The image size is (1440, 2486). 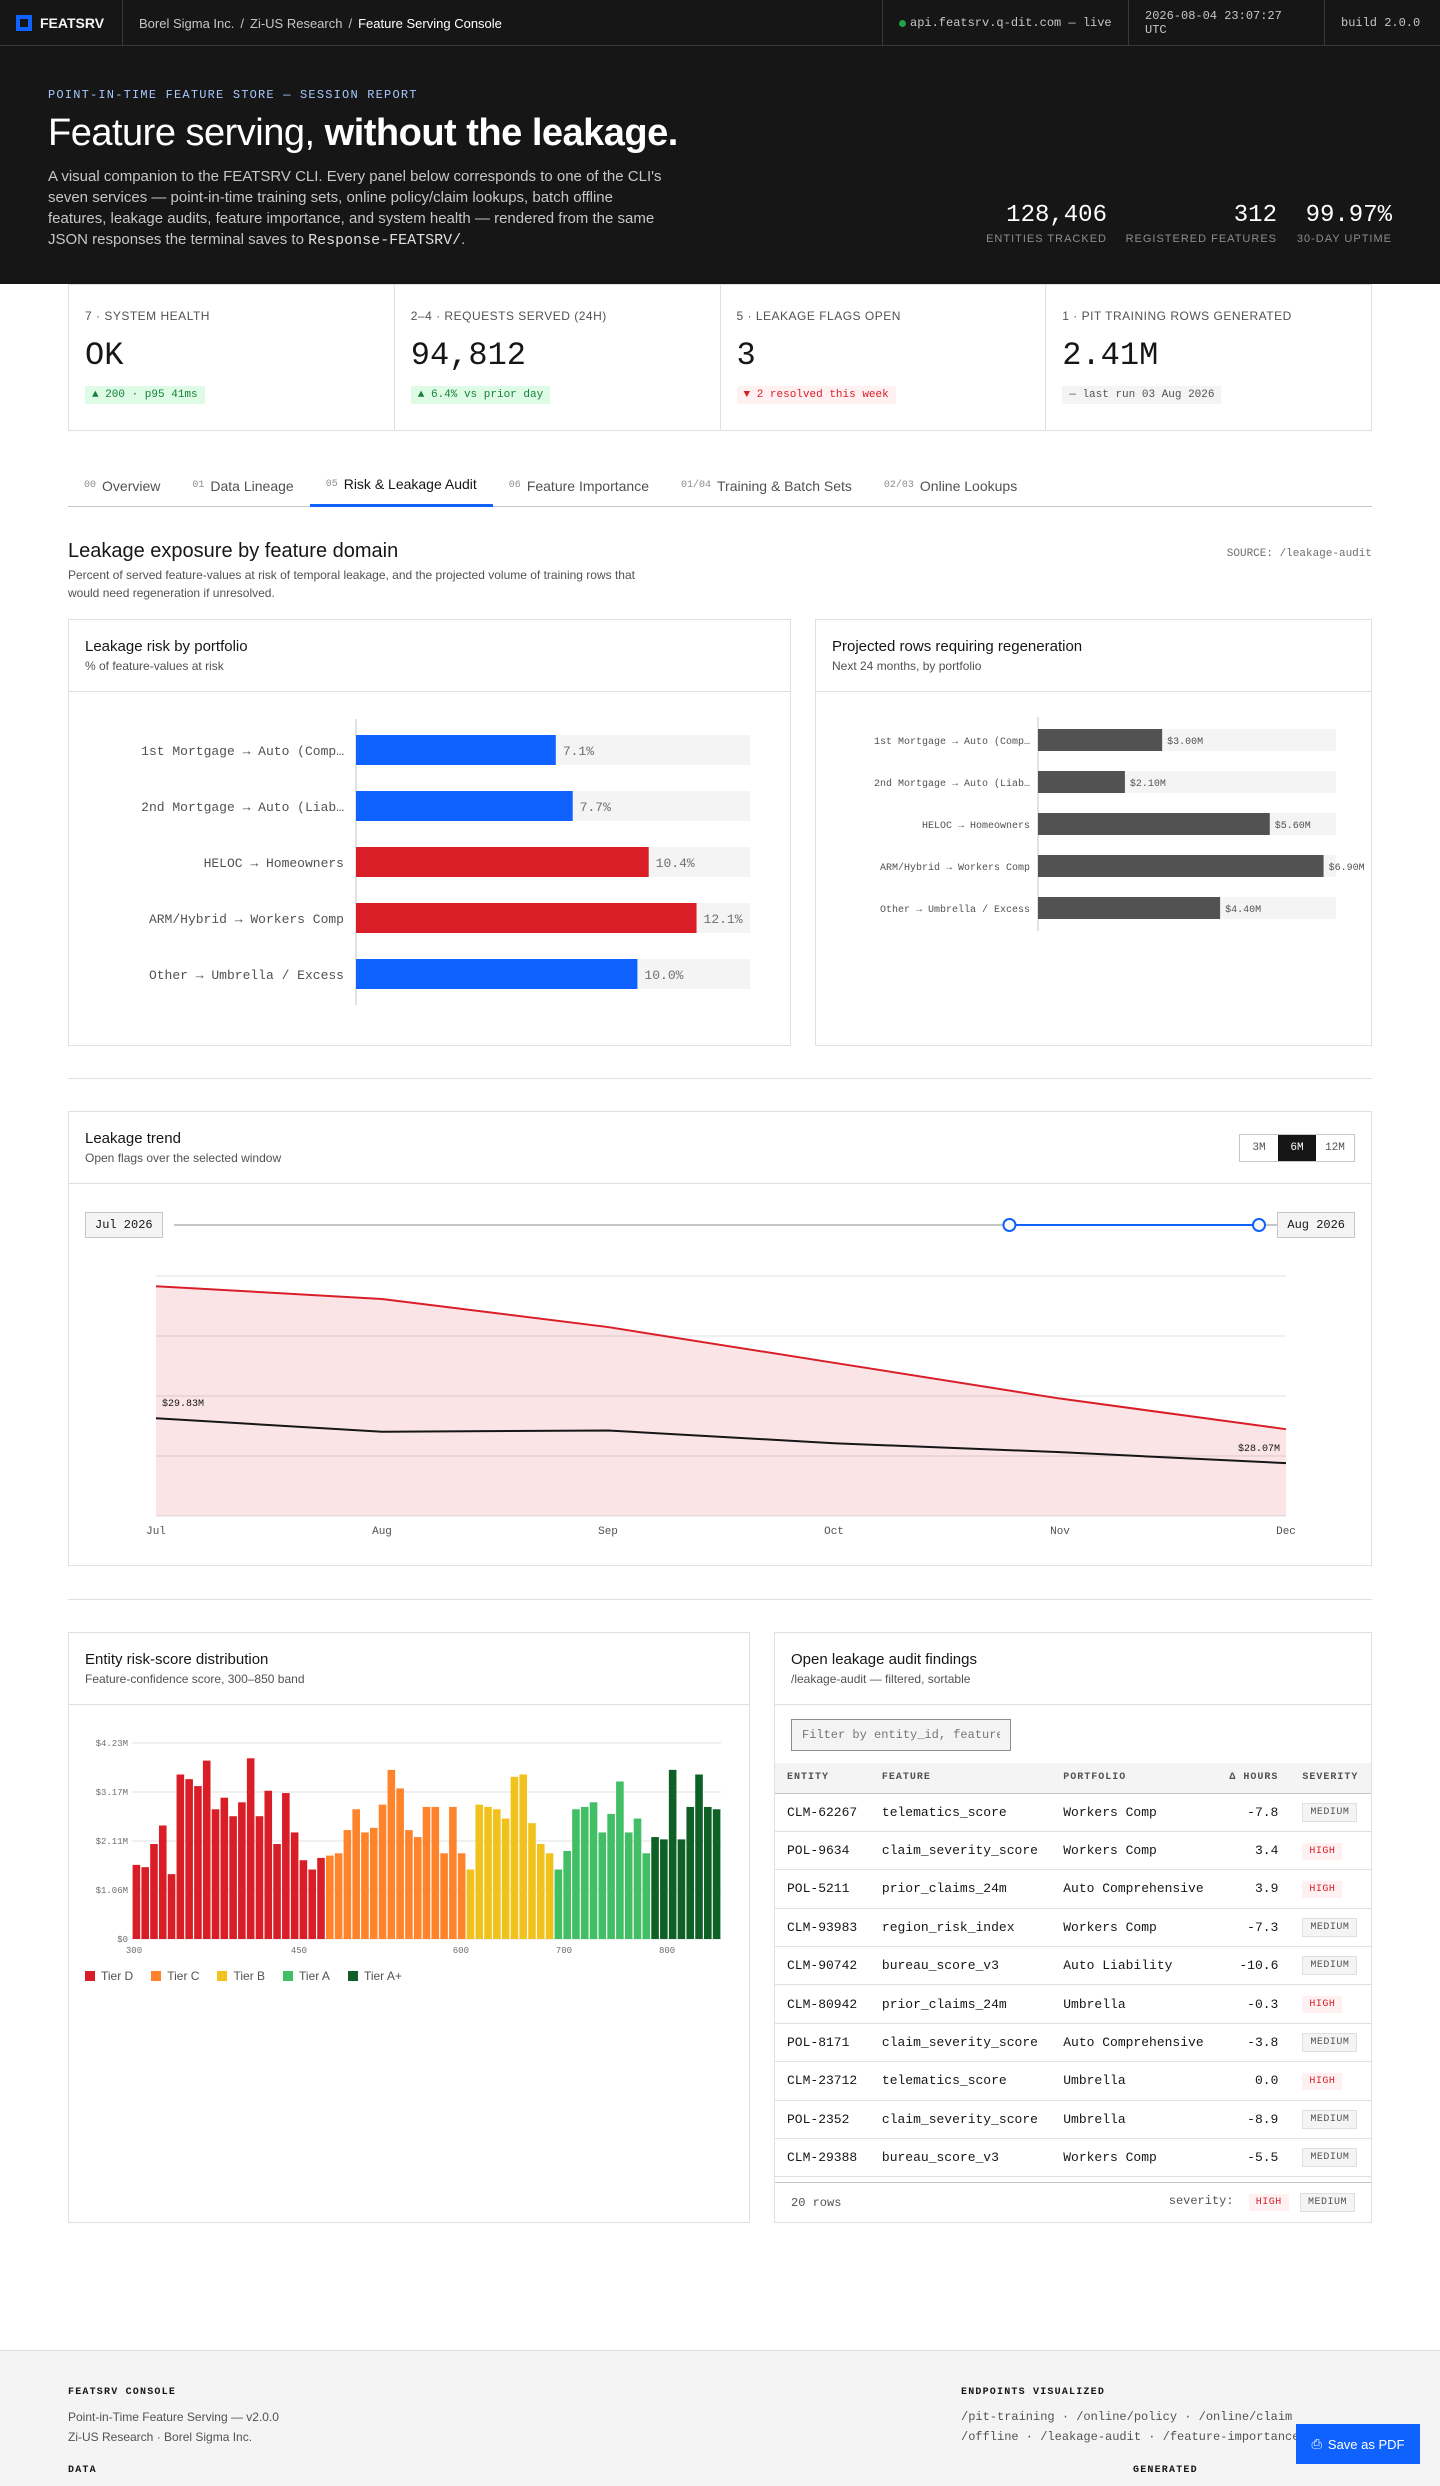 What do you see at coordinates (822, 1928) in the screenshot?
I see `cell-entity: CLM-93983` at bounding box center [822, 1928].